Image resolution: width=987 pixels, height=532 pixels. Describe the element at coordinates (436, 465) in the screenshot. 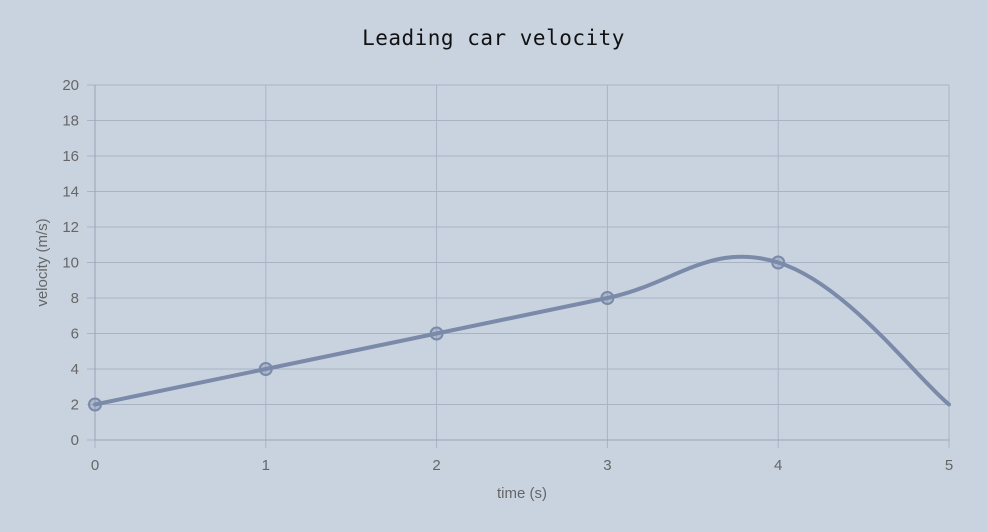

I see `x-tick-label: 2` at that location.